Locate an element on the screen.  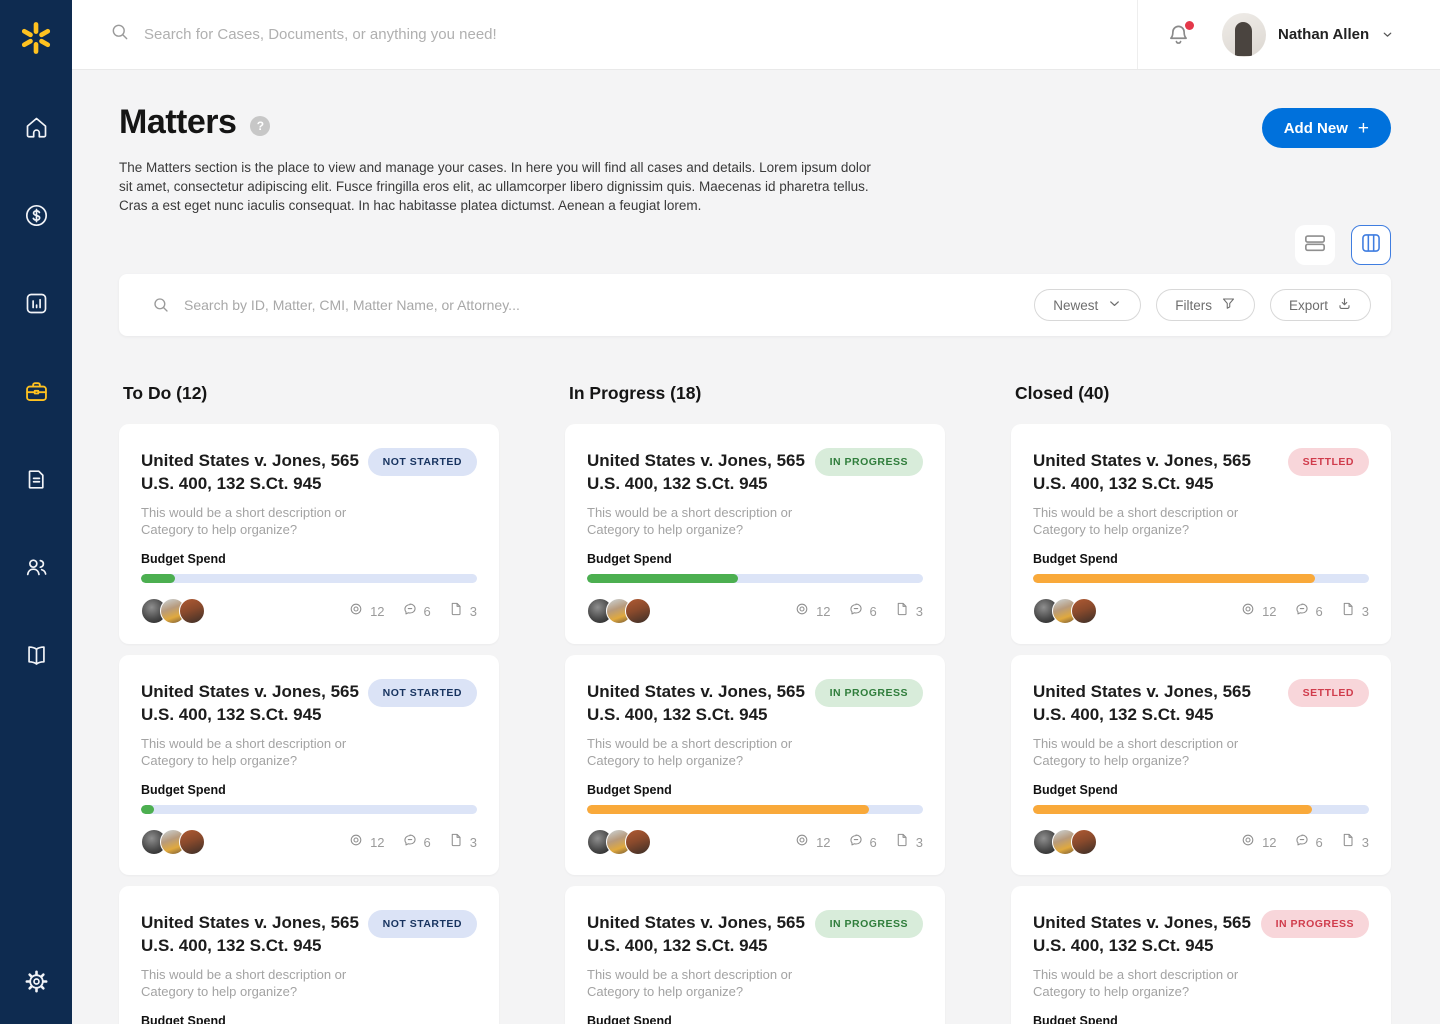
column-header: In Progress (18) is located at coordinates (635, 393).